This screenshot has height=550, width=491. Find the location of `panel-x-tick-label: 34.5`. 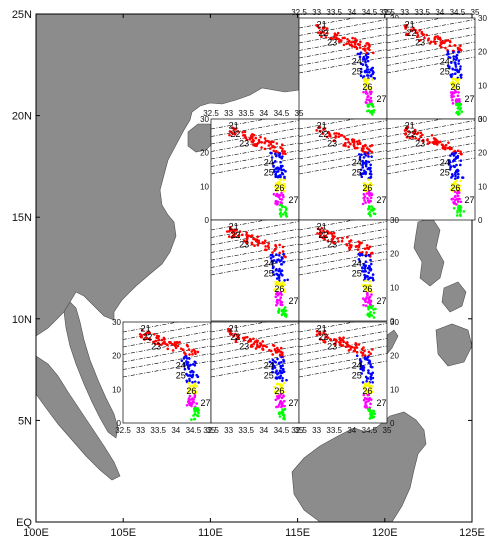

panel-x-tick-label: 34.5 is located at coordinates (370, 12).